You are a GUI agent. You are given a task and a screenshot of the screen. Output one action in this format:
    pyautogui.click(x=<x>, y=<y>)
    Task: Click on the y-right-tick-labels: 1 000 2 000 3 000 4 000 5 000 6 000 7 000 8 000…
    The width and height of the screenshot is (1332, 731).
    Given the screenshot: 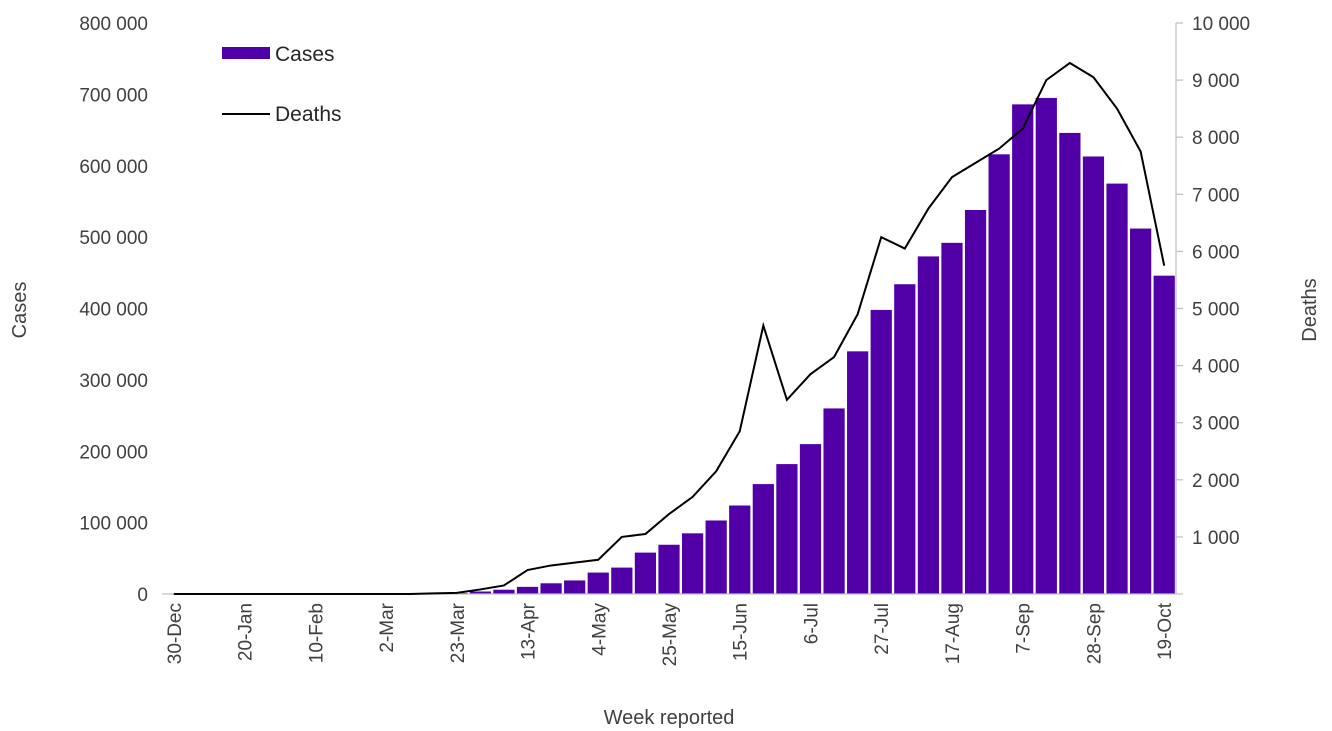 What is the action you would take?
    pyautogui.click(x=1221, y=281)
    